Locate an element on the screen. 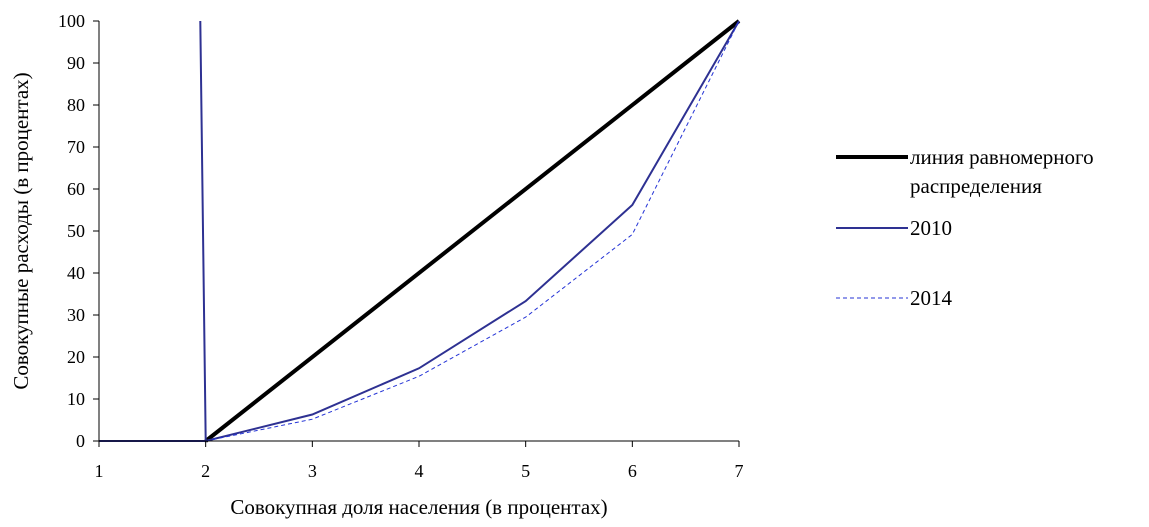 This screenshot has height=527, width=1149. y-tick-label: 0 is located at coordinates (80, 441).